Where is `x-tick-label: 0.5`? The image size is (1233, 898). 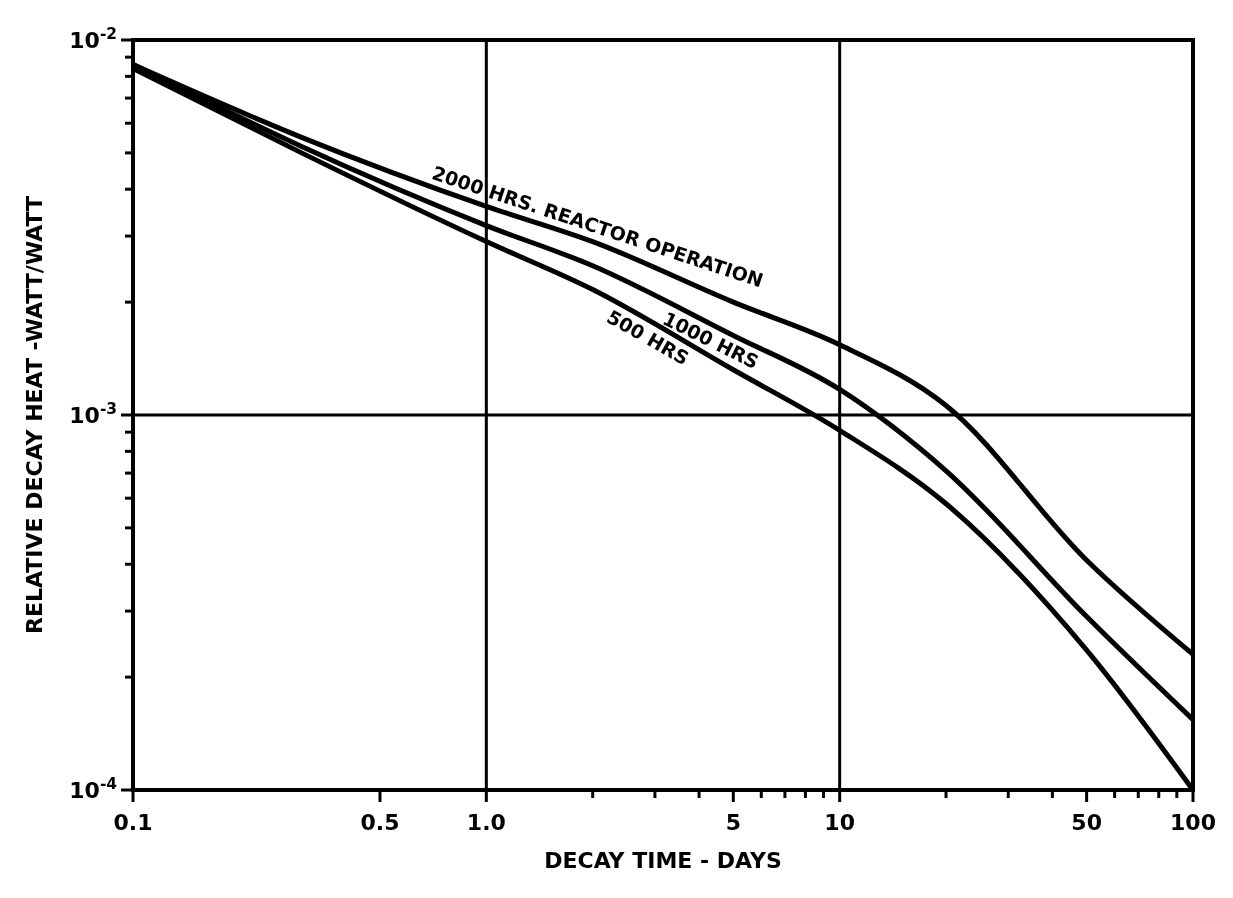
x-tick-label: 0.5 is located at coordinates (380, 822).